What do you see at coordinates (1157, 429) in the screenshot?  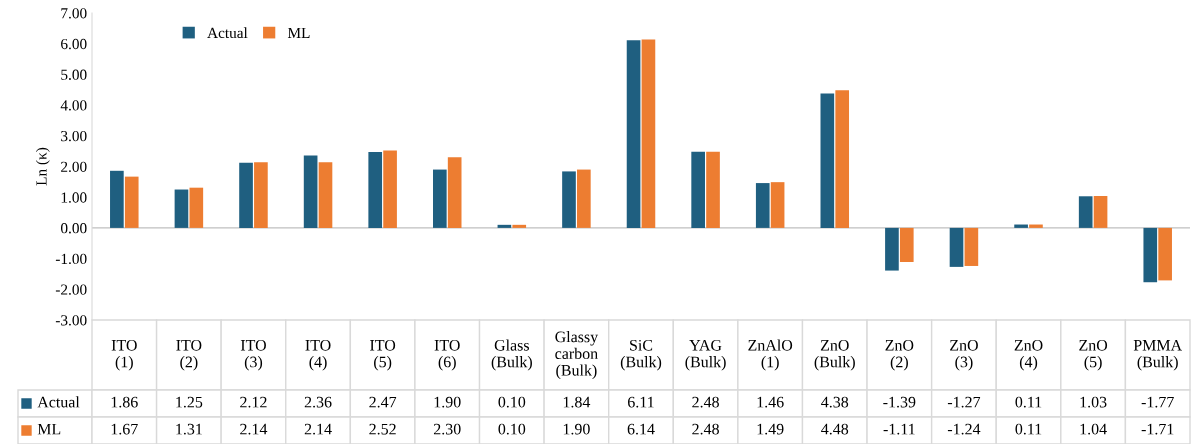 I see `data-label: -1.71` at bounding box center [1157, 429].